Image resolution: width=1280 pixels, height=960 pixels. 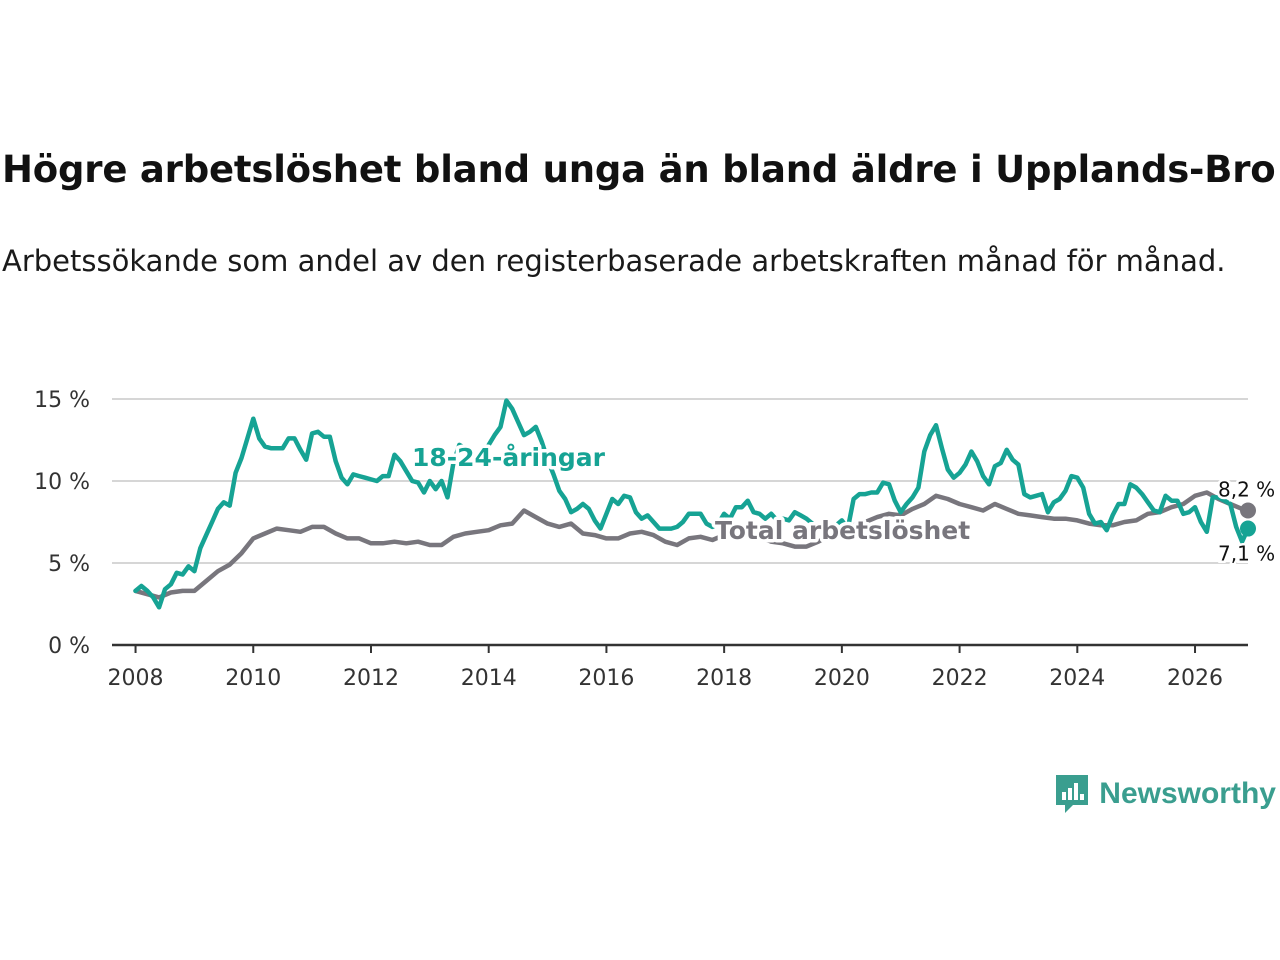 I want to click on series-line-total, so click(x=692, y=545).